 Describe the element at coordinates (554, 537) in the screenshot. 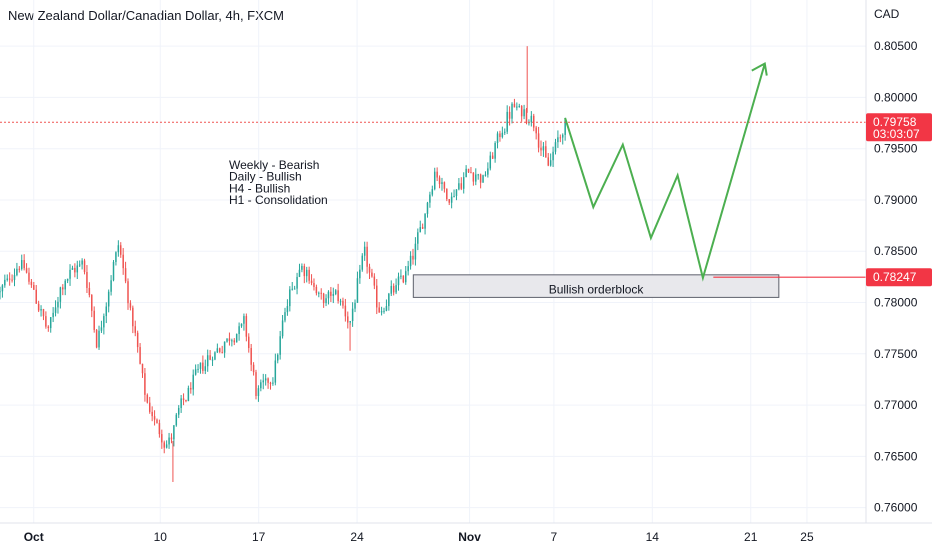

I see `time-tick-label: 7` at that location.